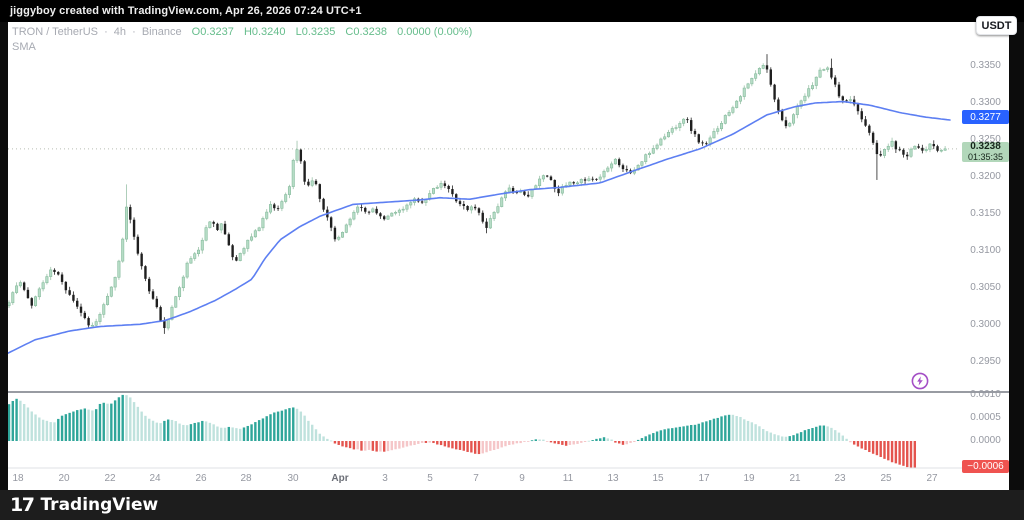  Describe the element at coordinates (613, 478) in the screenshot. I see `time-tick-label: 13` at that location.